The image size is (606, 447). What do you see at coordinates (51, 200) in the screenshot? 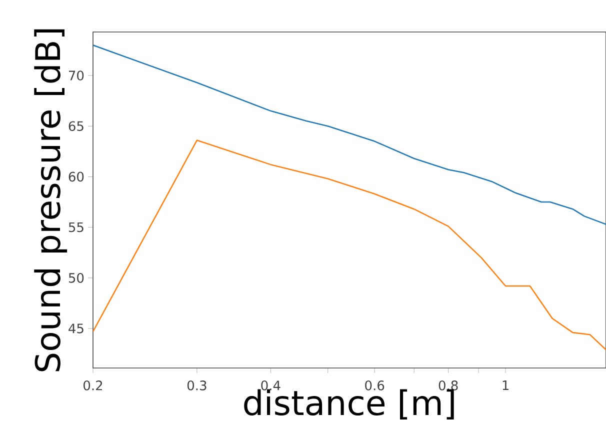
I see `y-axis-title: Sound pressure [dB]` at bounding box center [51, 200].